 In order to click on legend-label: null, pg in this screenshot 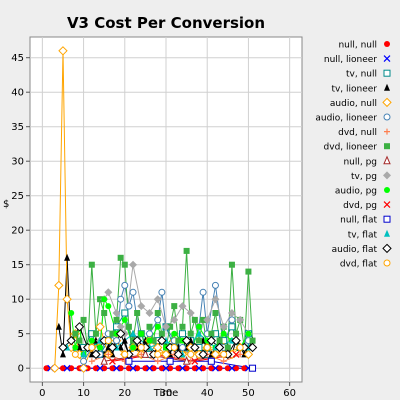, I will do `click(360, 162)`.